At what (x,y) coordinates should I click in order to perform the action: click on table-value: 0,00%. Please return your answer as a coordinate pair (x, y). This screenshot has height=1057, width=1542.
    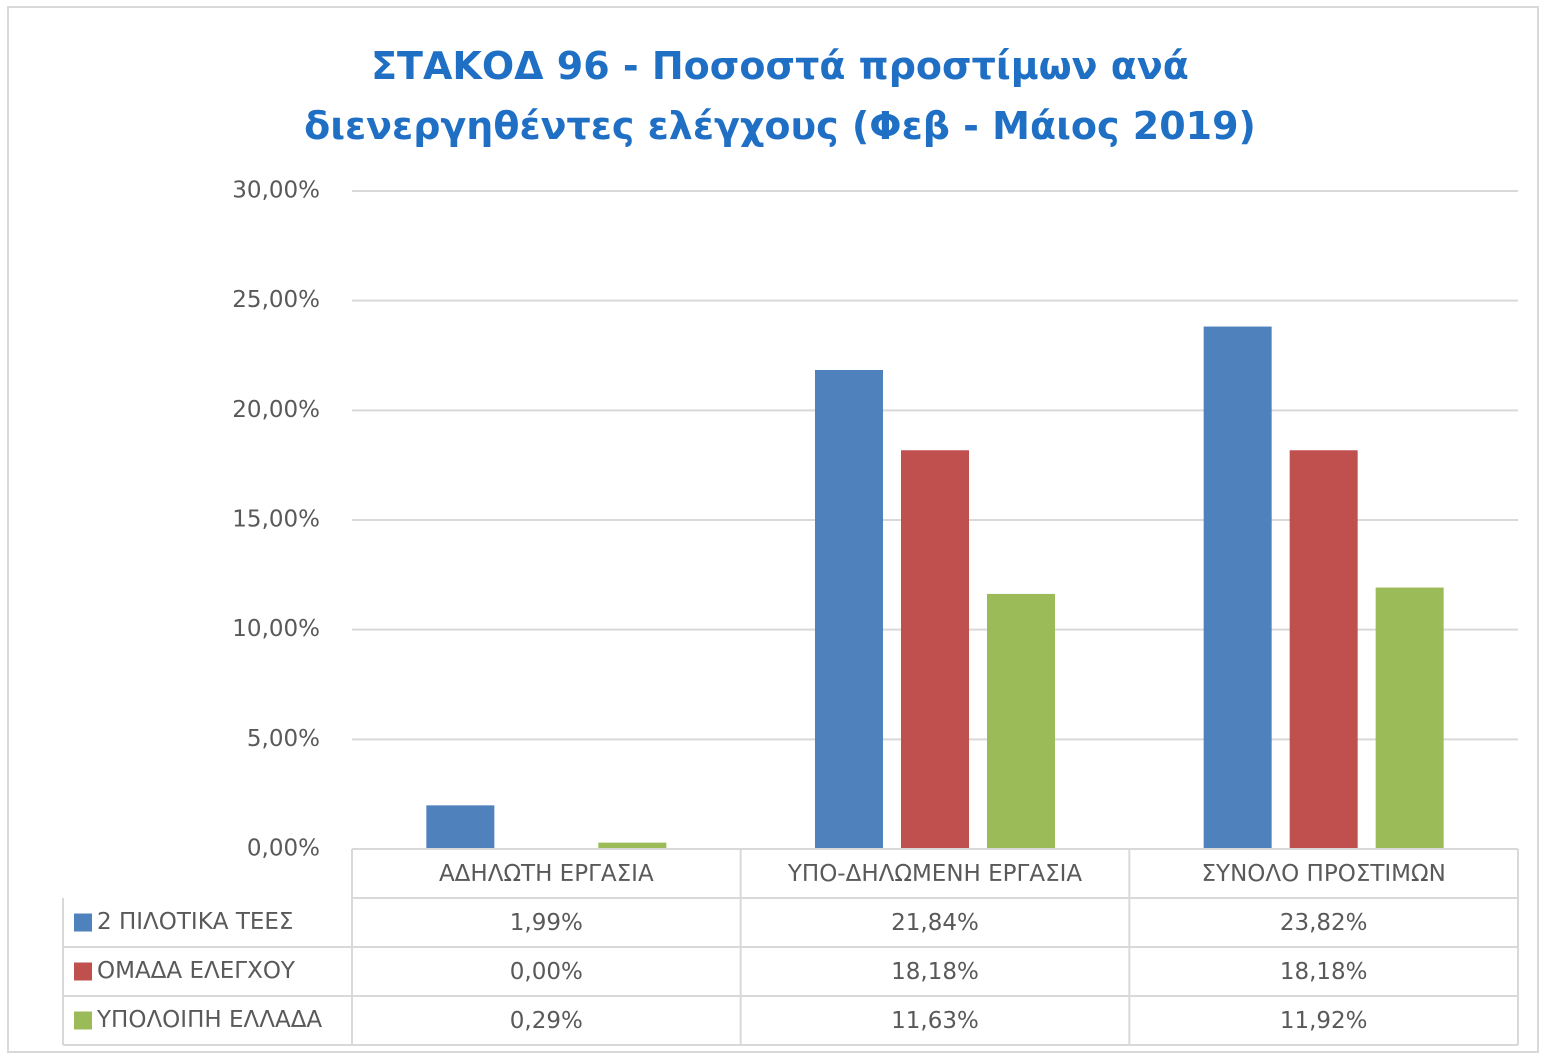
    Looking at the image, I should click on (546, 972).